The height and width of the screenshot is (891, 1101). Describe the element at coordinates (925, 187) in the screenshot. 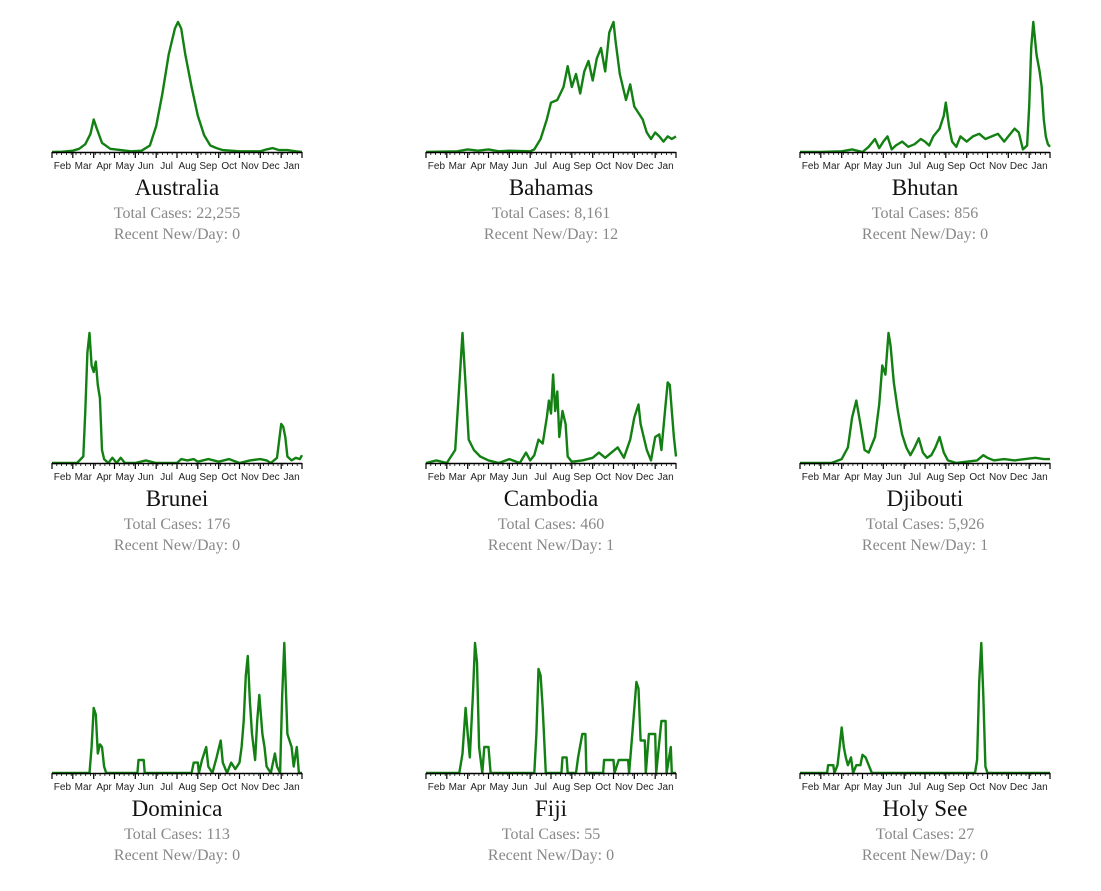

I see `country-name: Bhutan` at that location.